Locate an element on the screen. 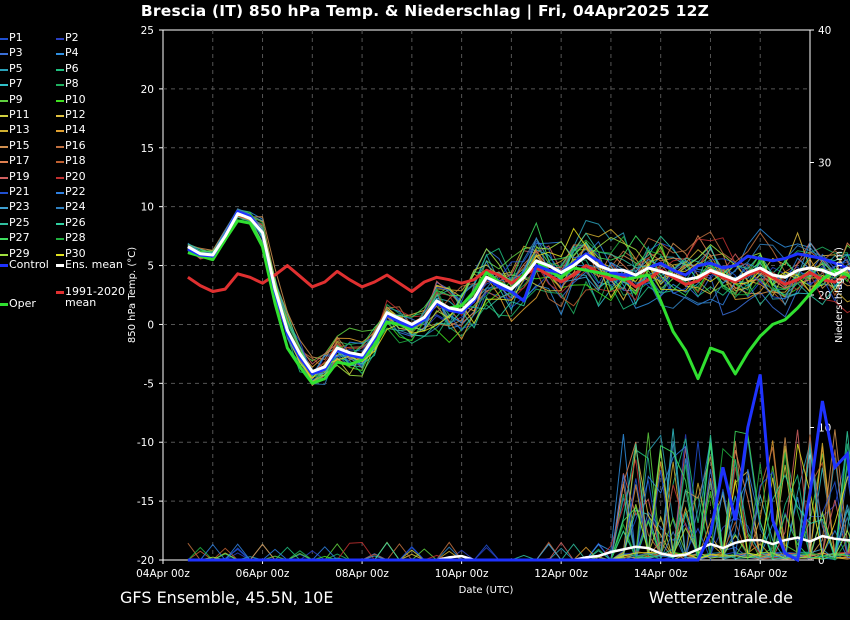 This screenshot has width=850, height=620. y-tick-label: -10 is located at coordinates (145, 443).